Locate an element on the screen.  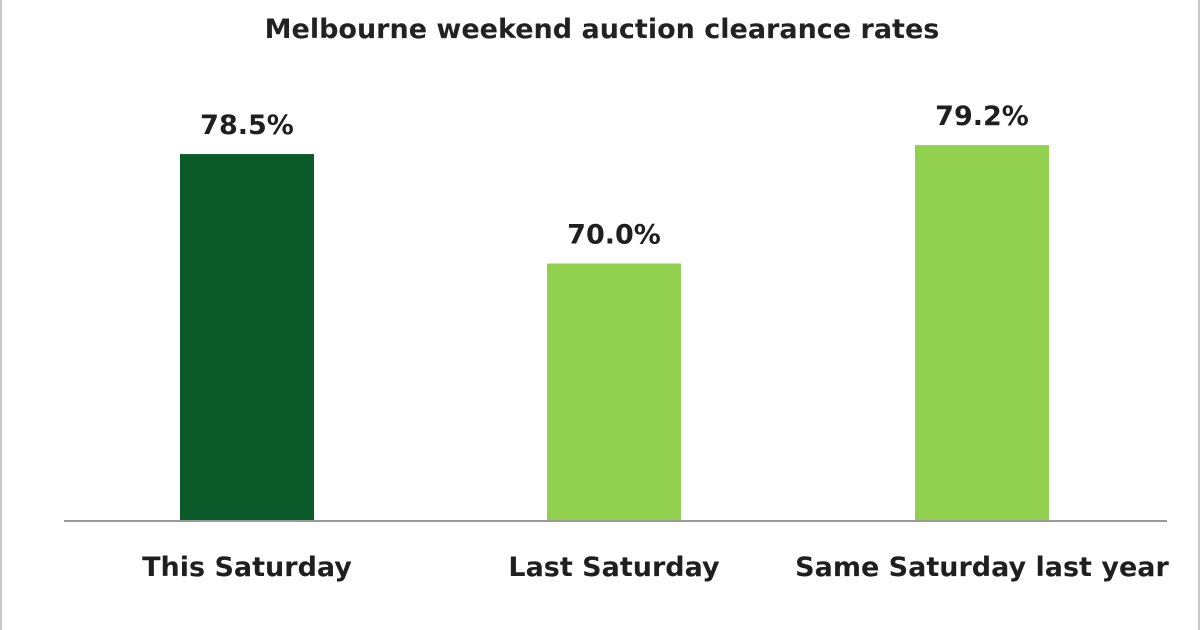
x-tick-label-1: This Saturday is located at coordinates (247, 567).